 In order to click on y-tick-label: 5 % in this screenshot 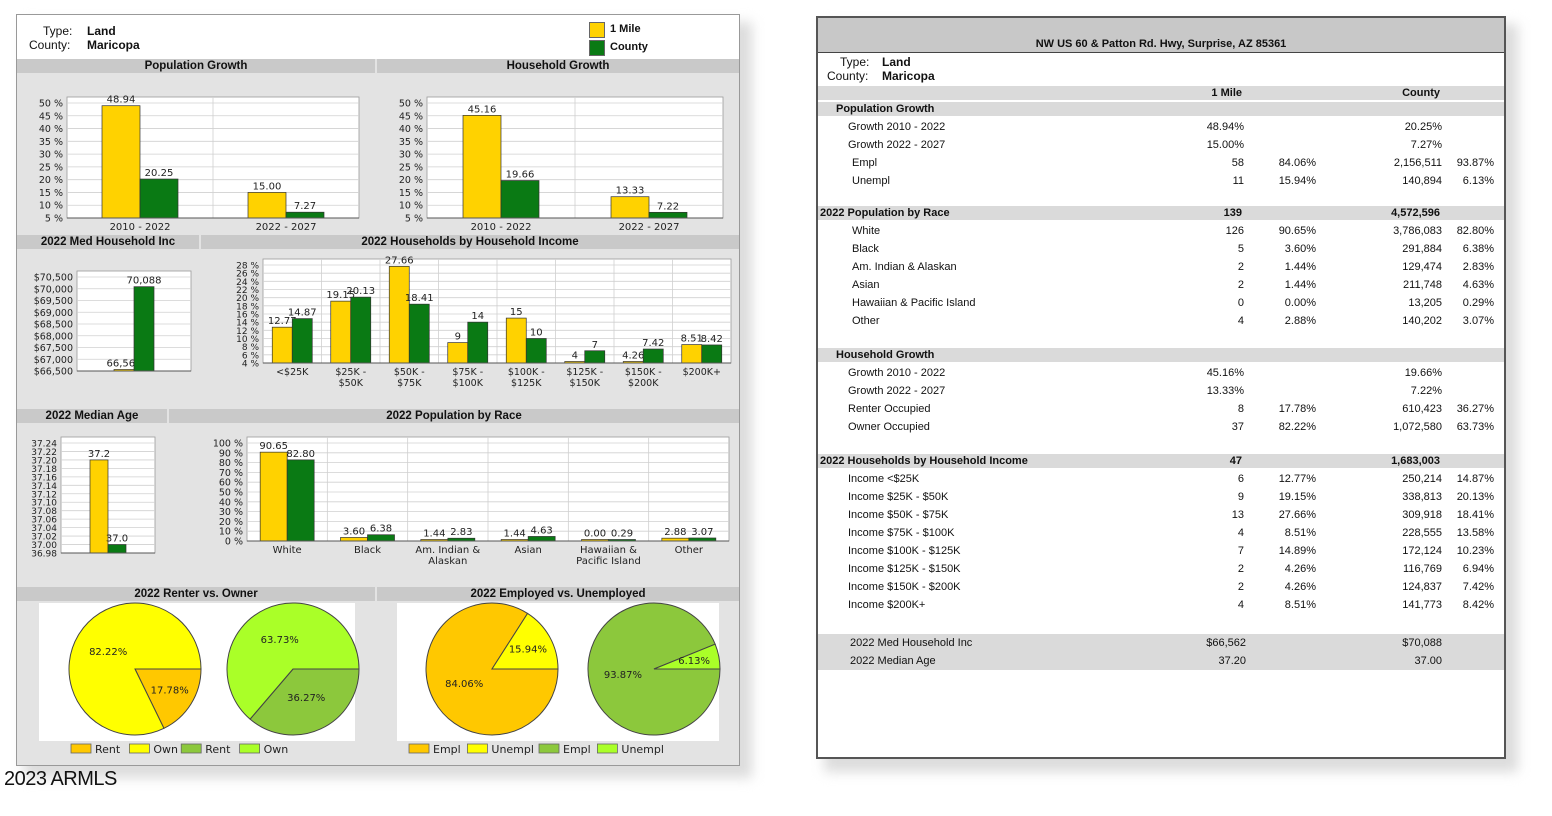, I will do `click(54, 219)`.